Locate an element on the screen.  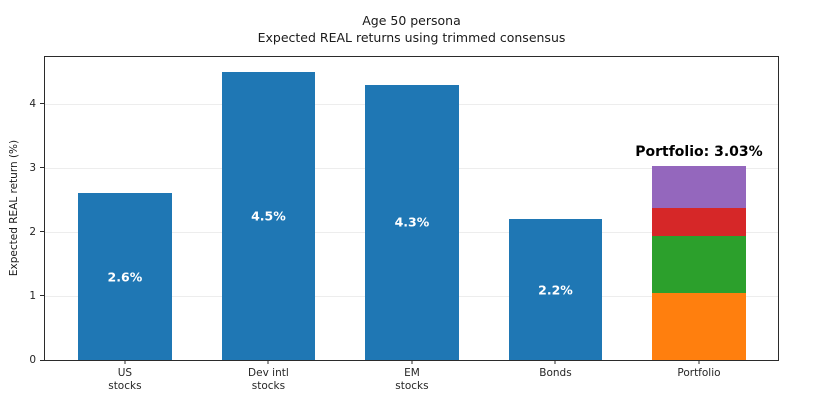
x-tick-label-em-stocks: EM stocks is located at coordinates (411, 380).